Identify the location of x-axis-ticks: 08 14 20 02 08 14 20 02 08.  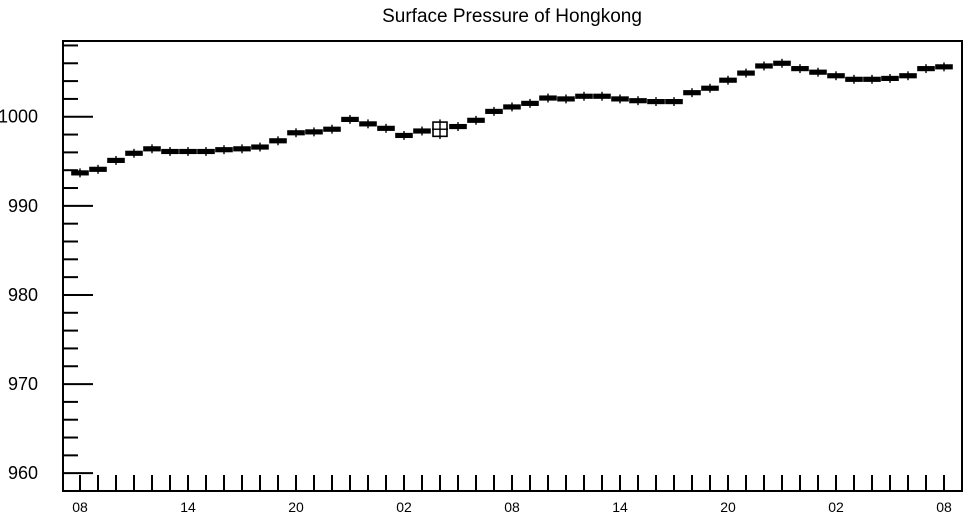
(512, 495).